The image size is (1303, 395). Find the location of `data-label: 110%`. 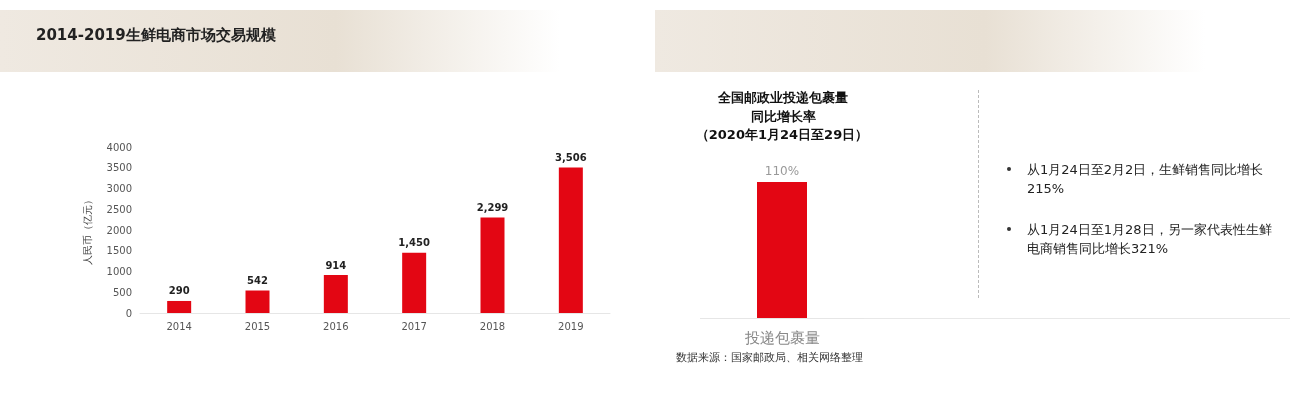

data-label: 110% is located at coordinates (782, 171).